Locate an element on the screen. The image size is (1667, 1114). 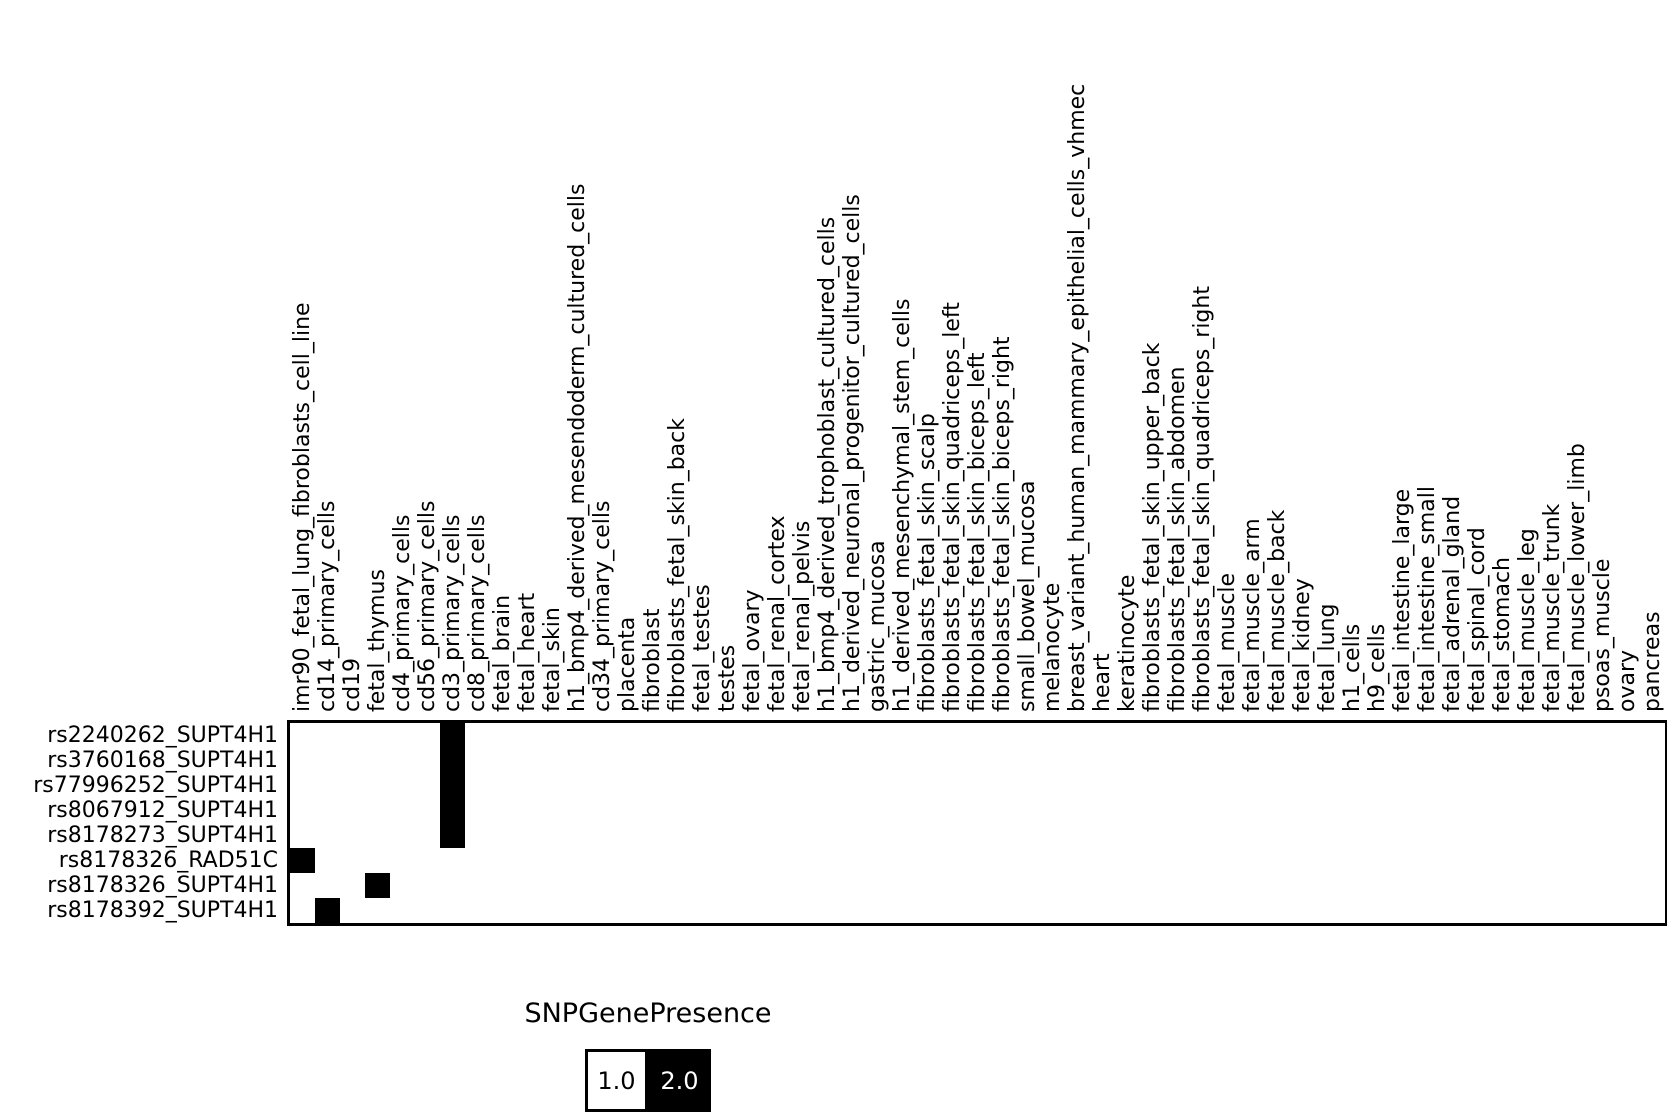
column-label: fibroblasts_fetal_skin_abdomen is located at coordinates (1177, 539).